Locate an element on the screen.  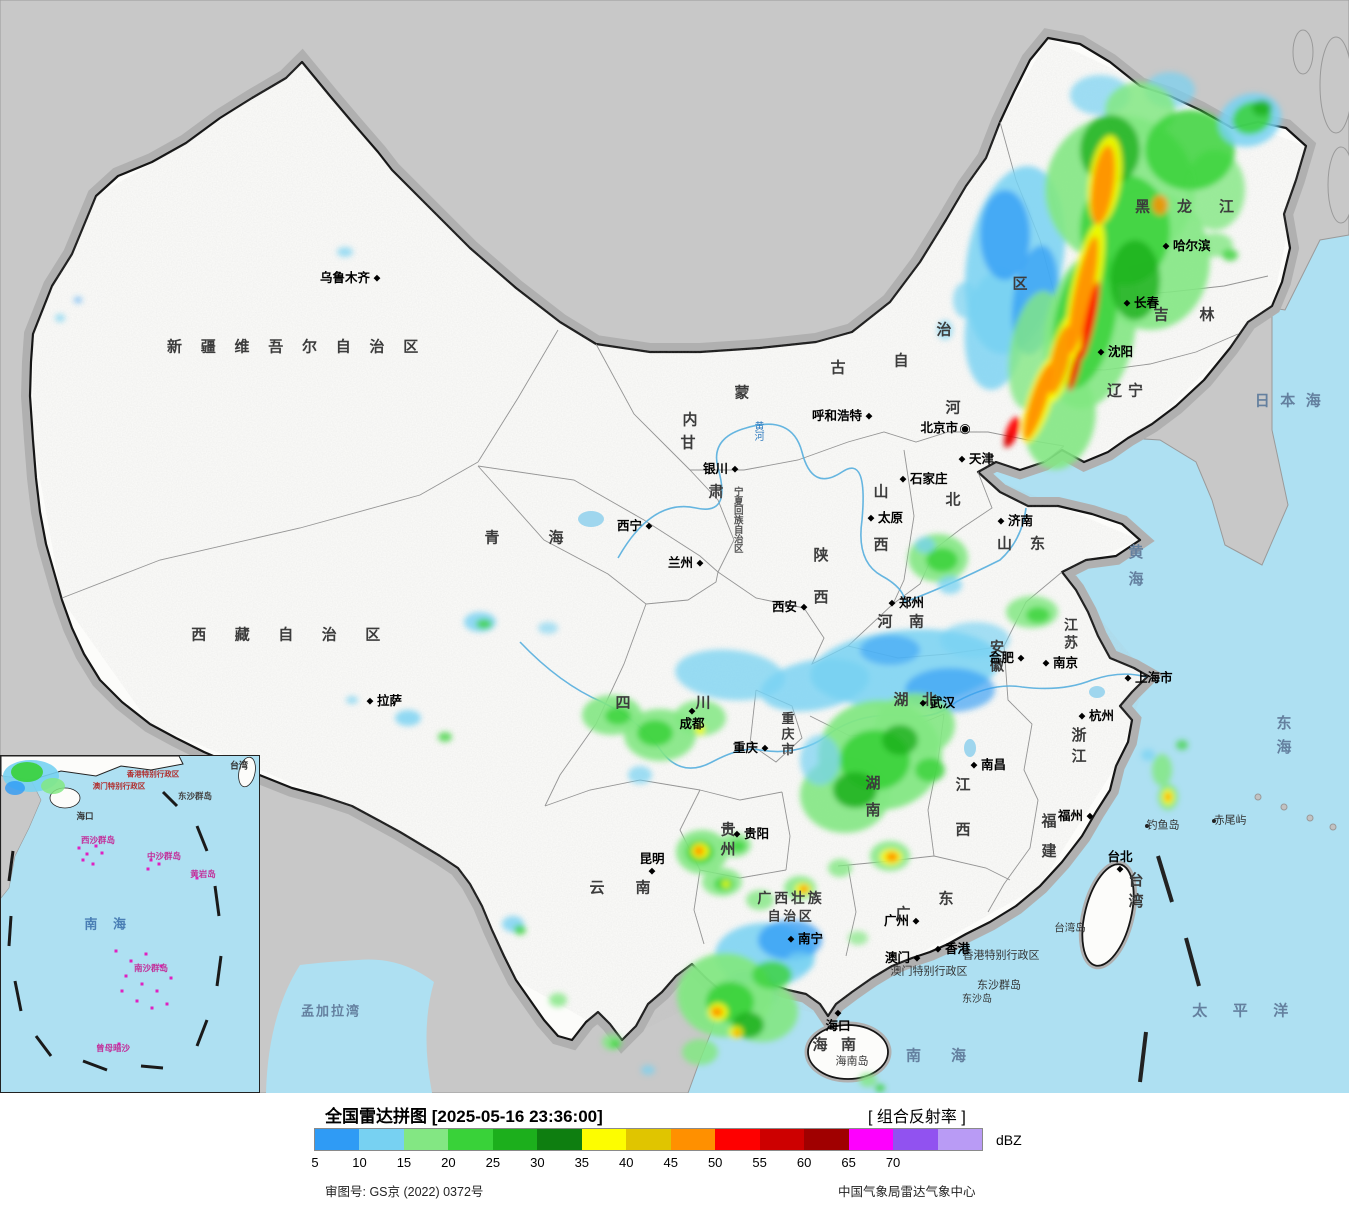
dbz-tick: 50 is located at coordinates (715, 1162).